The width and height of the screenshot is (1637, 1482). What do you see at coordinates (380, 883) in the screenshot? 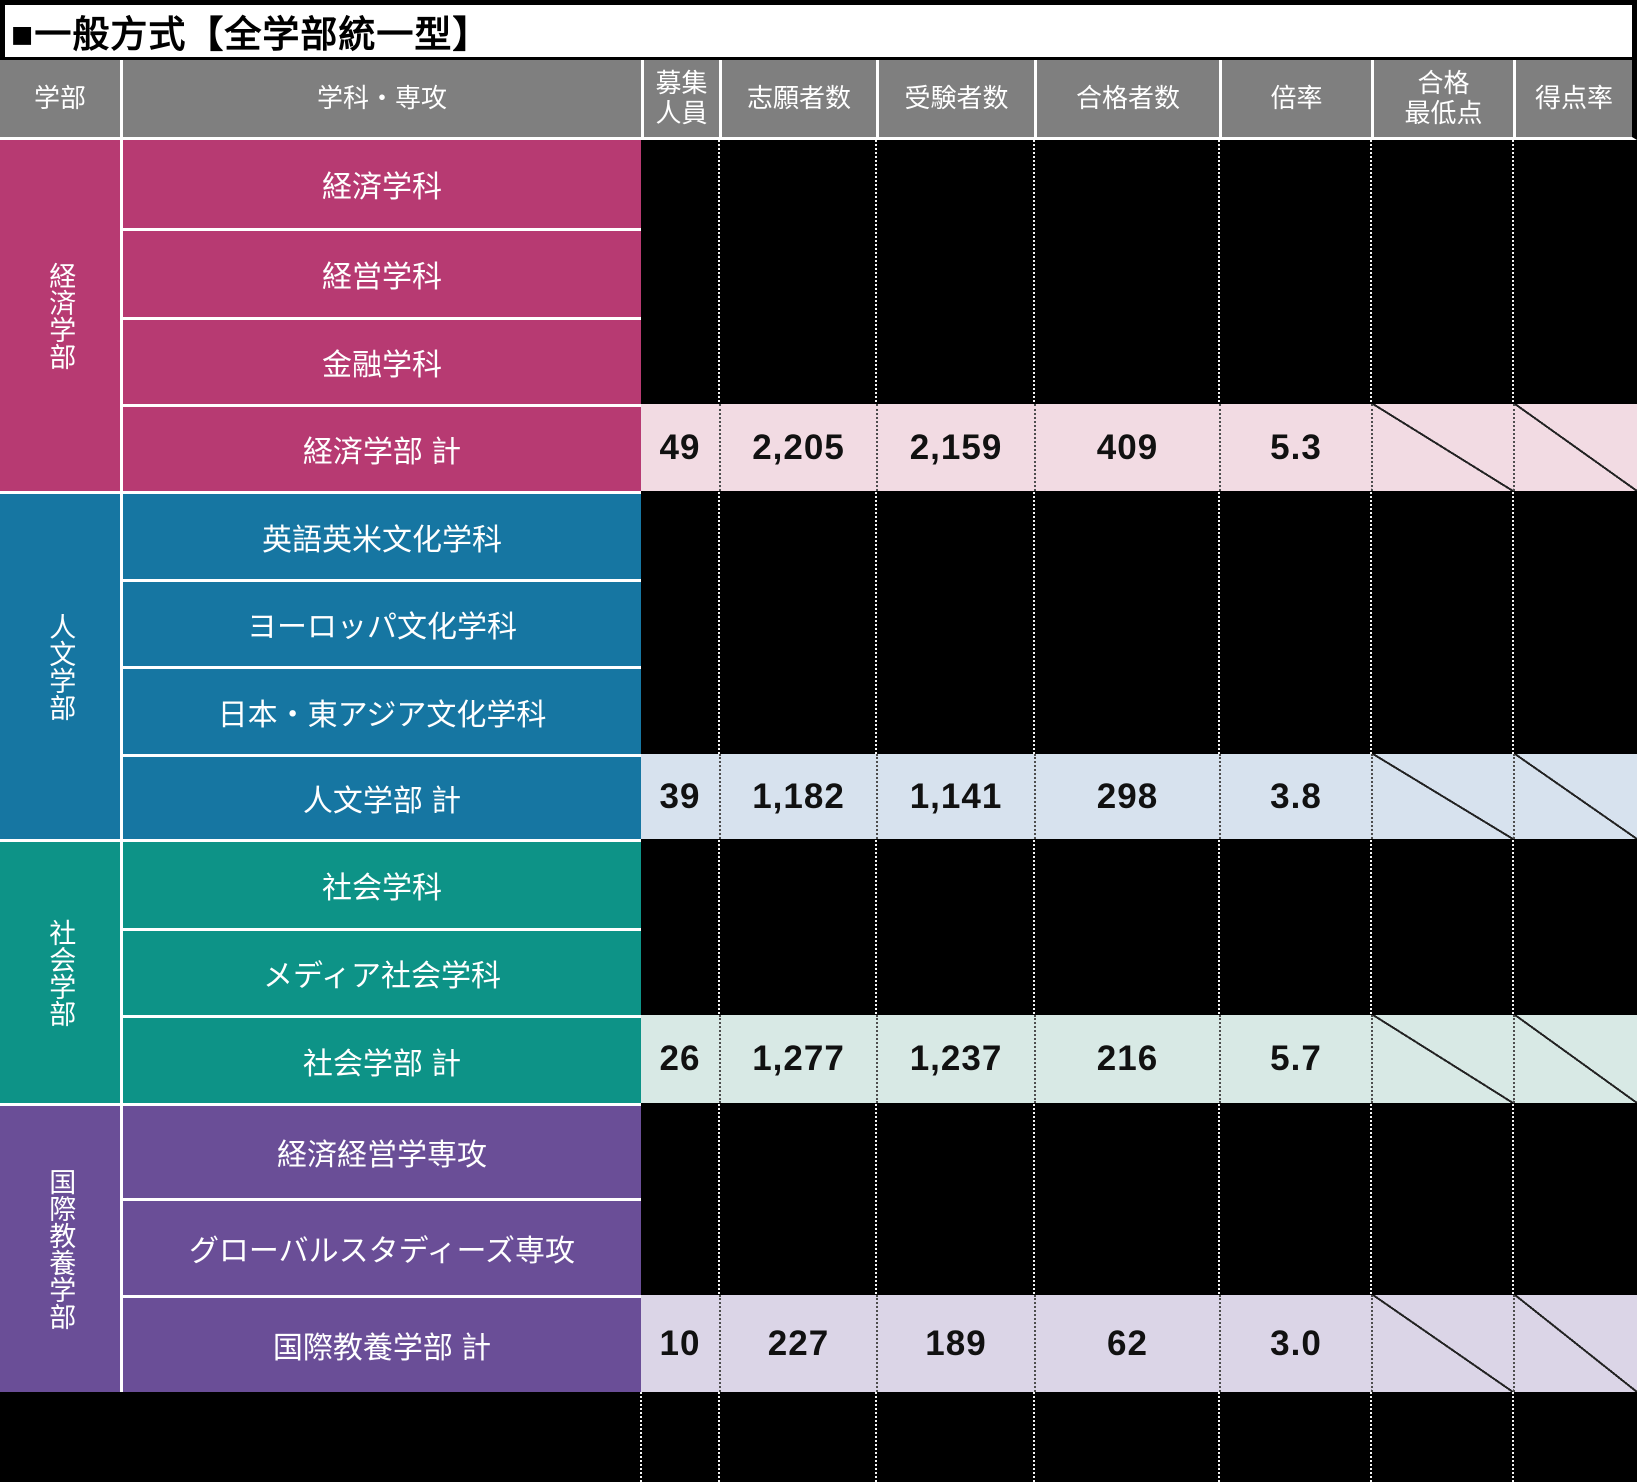
I see `department-cell: 社会学科` at bounding box center [380, 883].